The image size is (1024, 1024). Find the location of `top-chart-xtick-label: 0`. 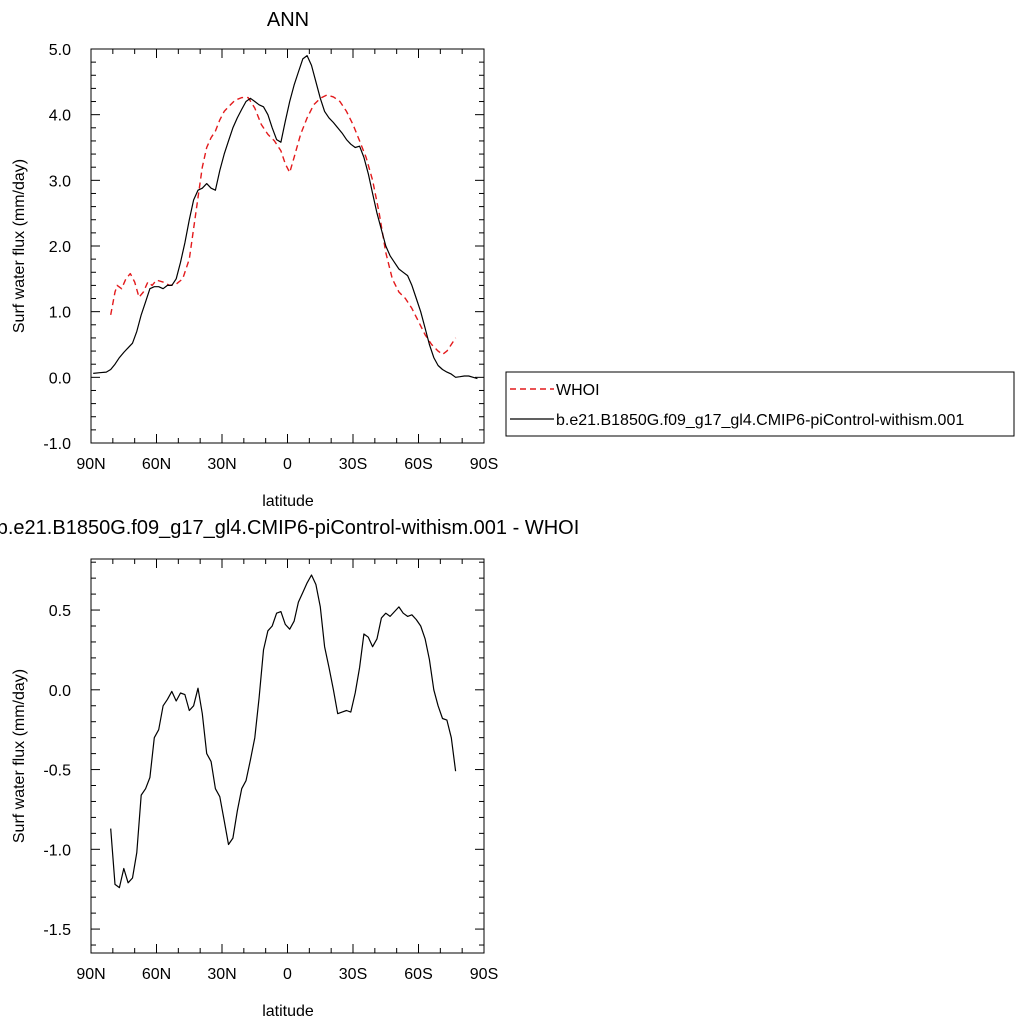

top-chart-xtick-label: 0 is located at coordinates (287, 464).